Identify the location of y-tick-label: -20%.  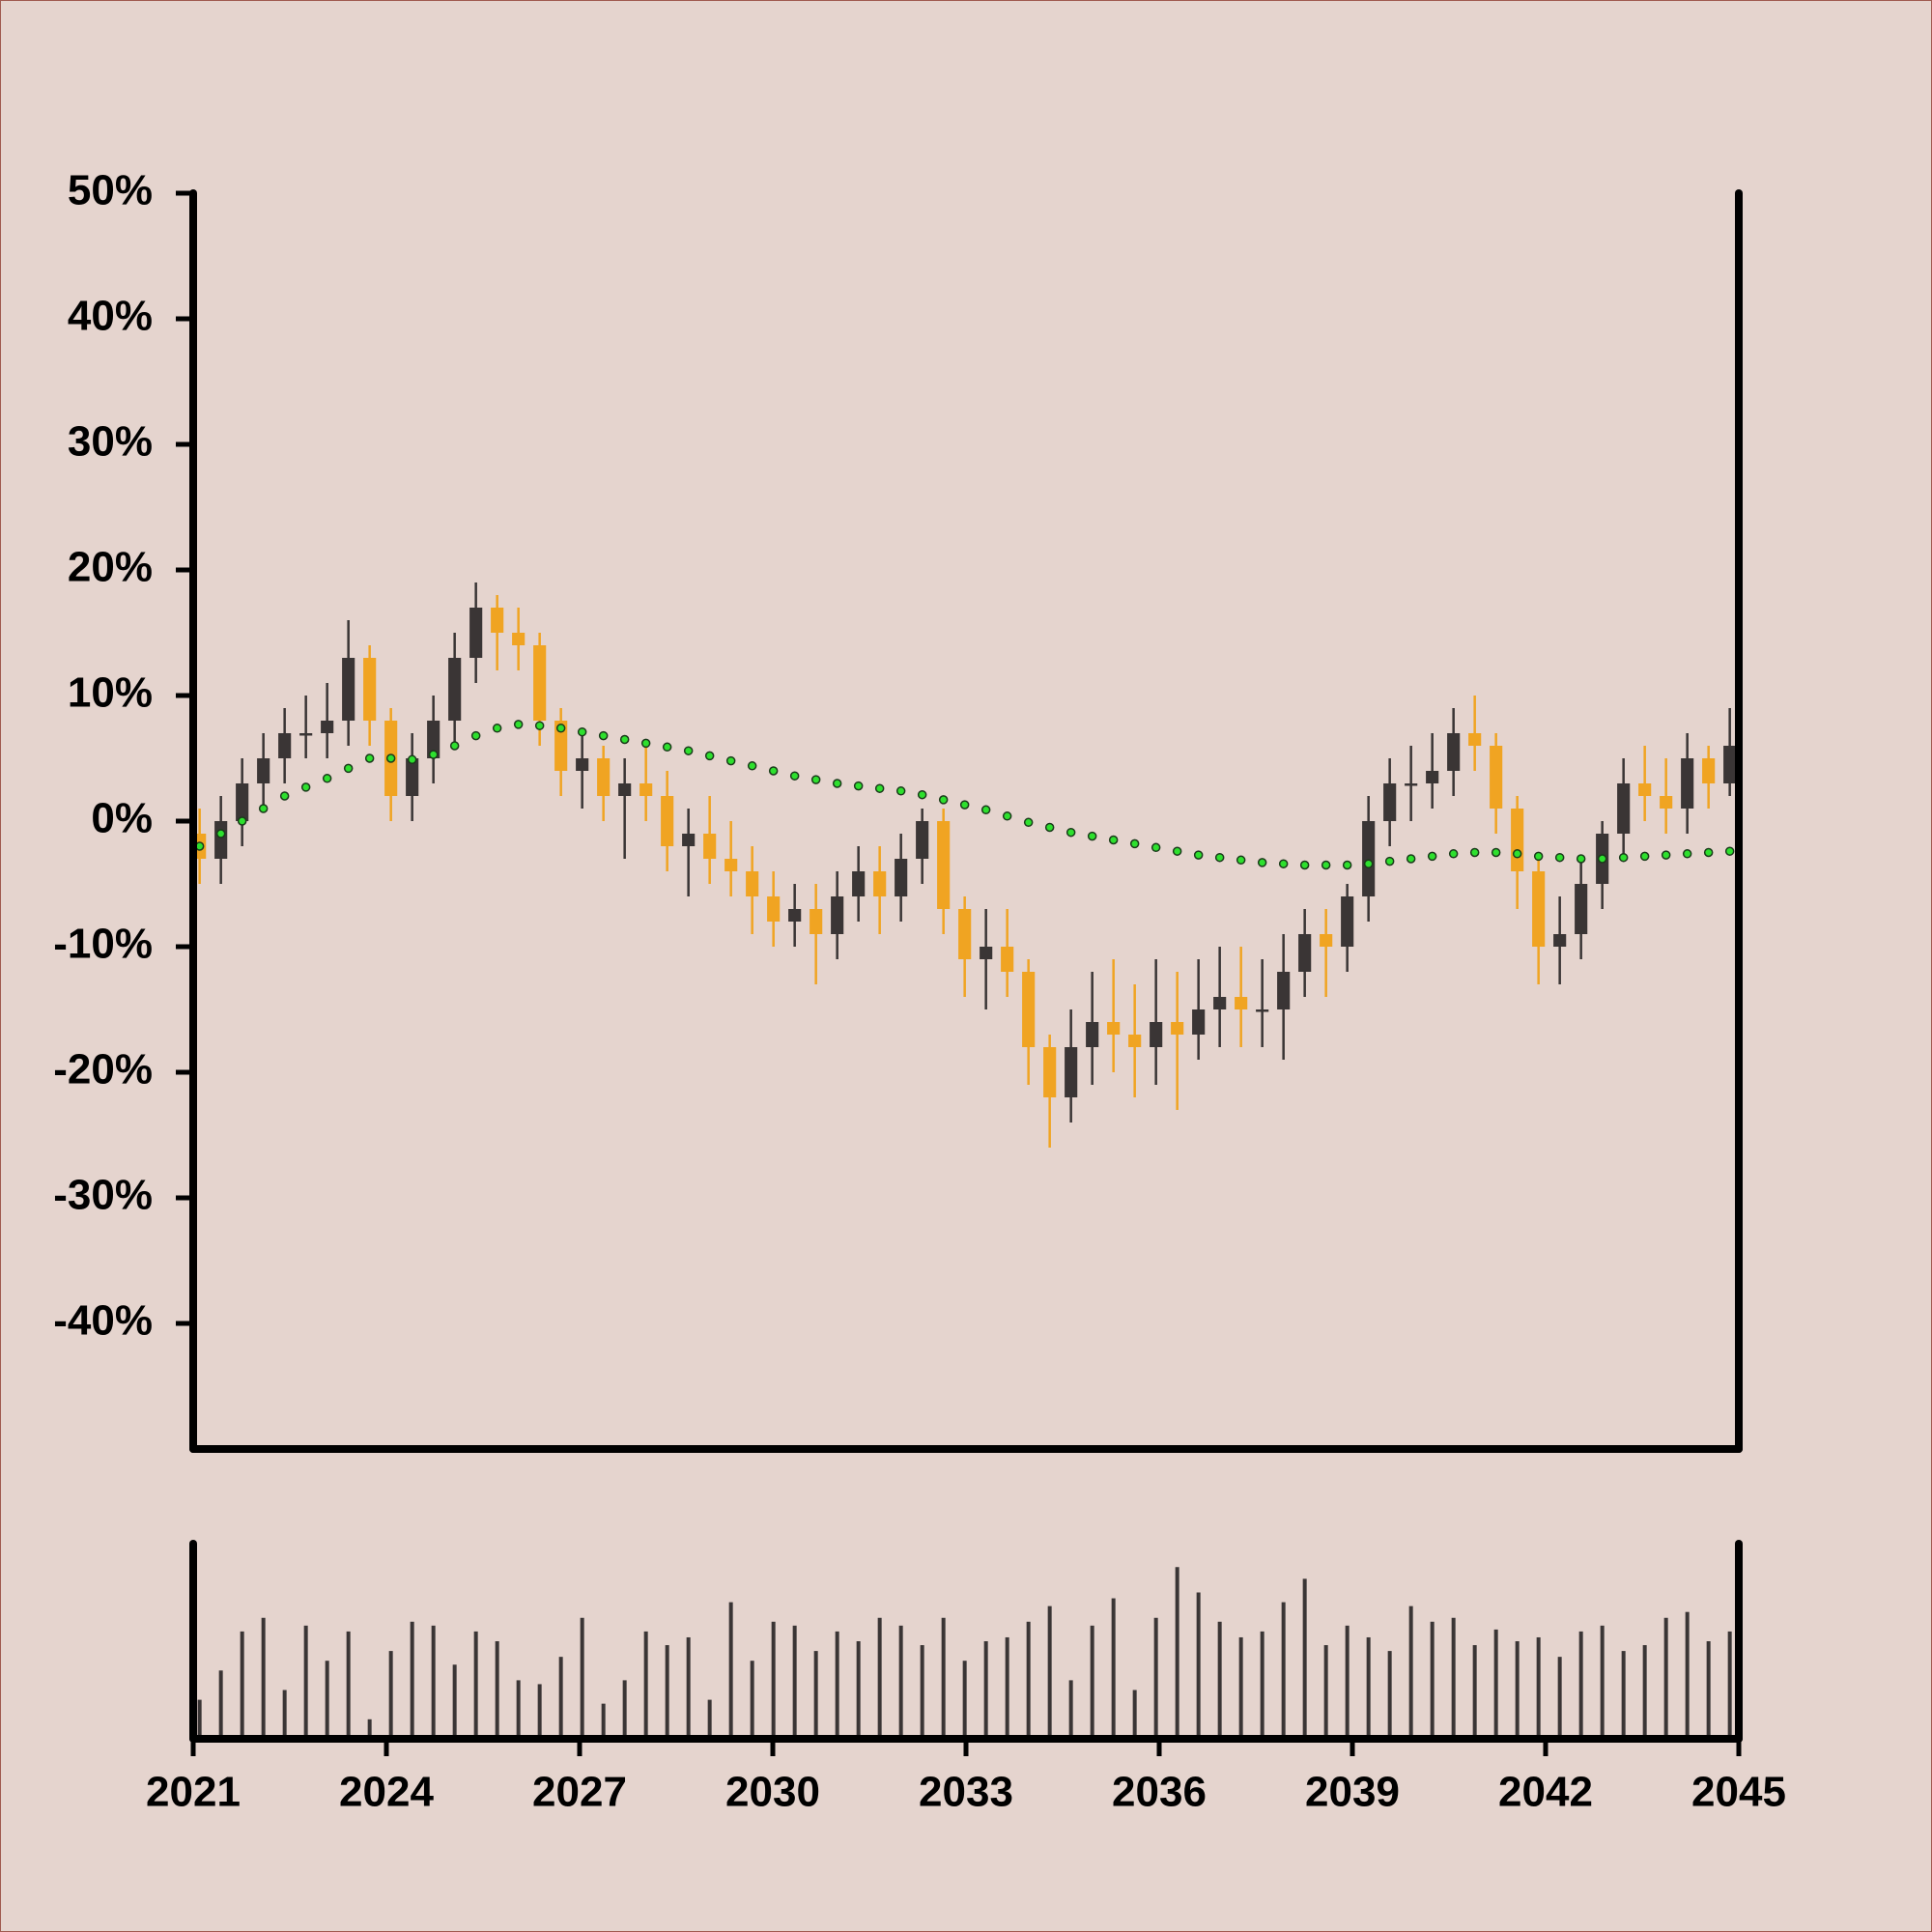
(103, 1070).